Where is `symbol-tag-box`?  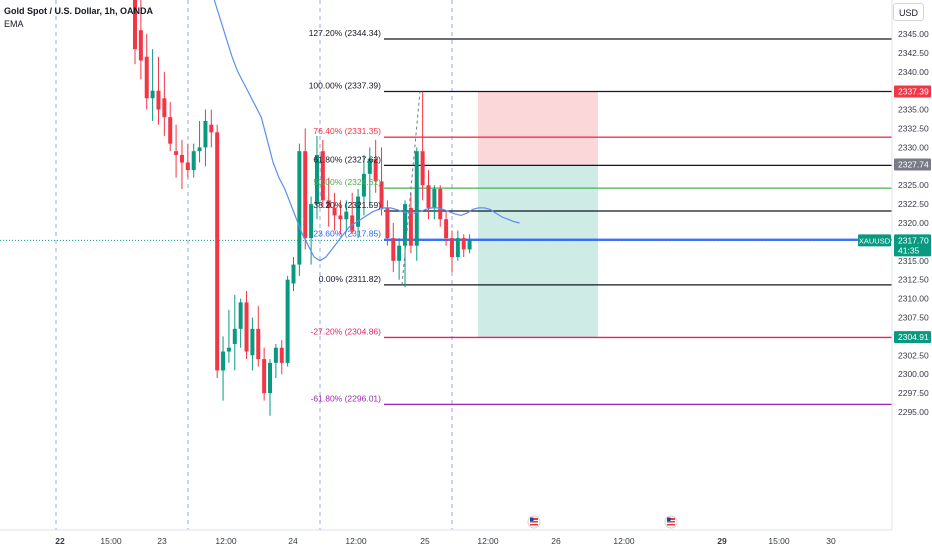
symbol-tag-box is located at coordinates (874, 240).